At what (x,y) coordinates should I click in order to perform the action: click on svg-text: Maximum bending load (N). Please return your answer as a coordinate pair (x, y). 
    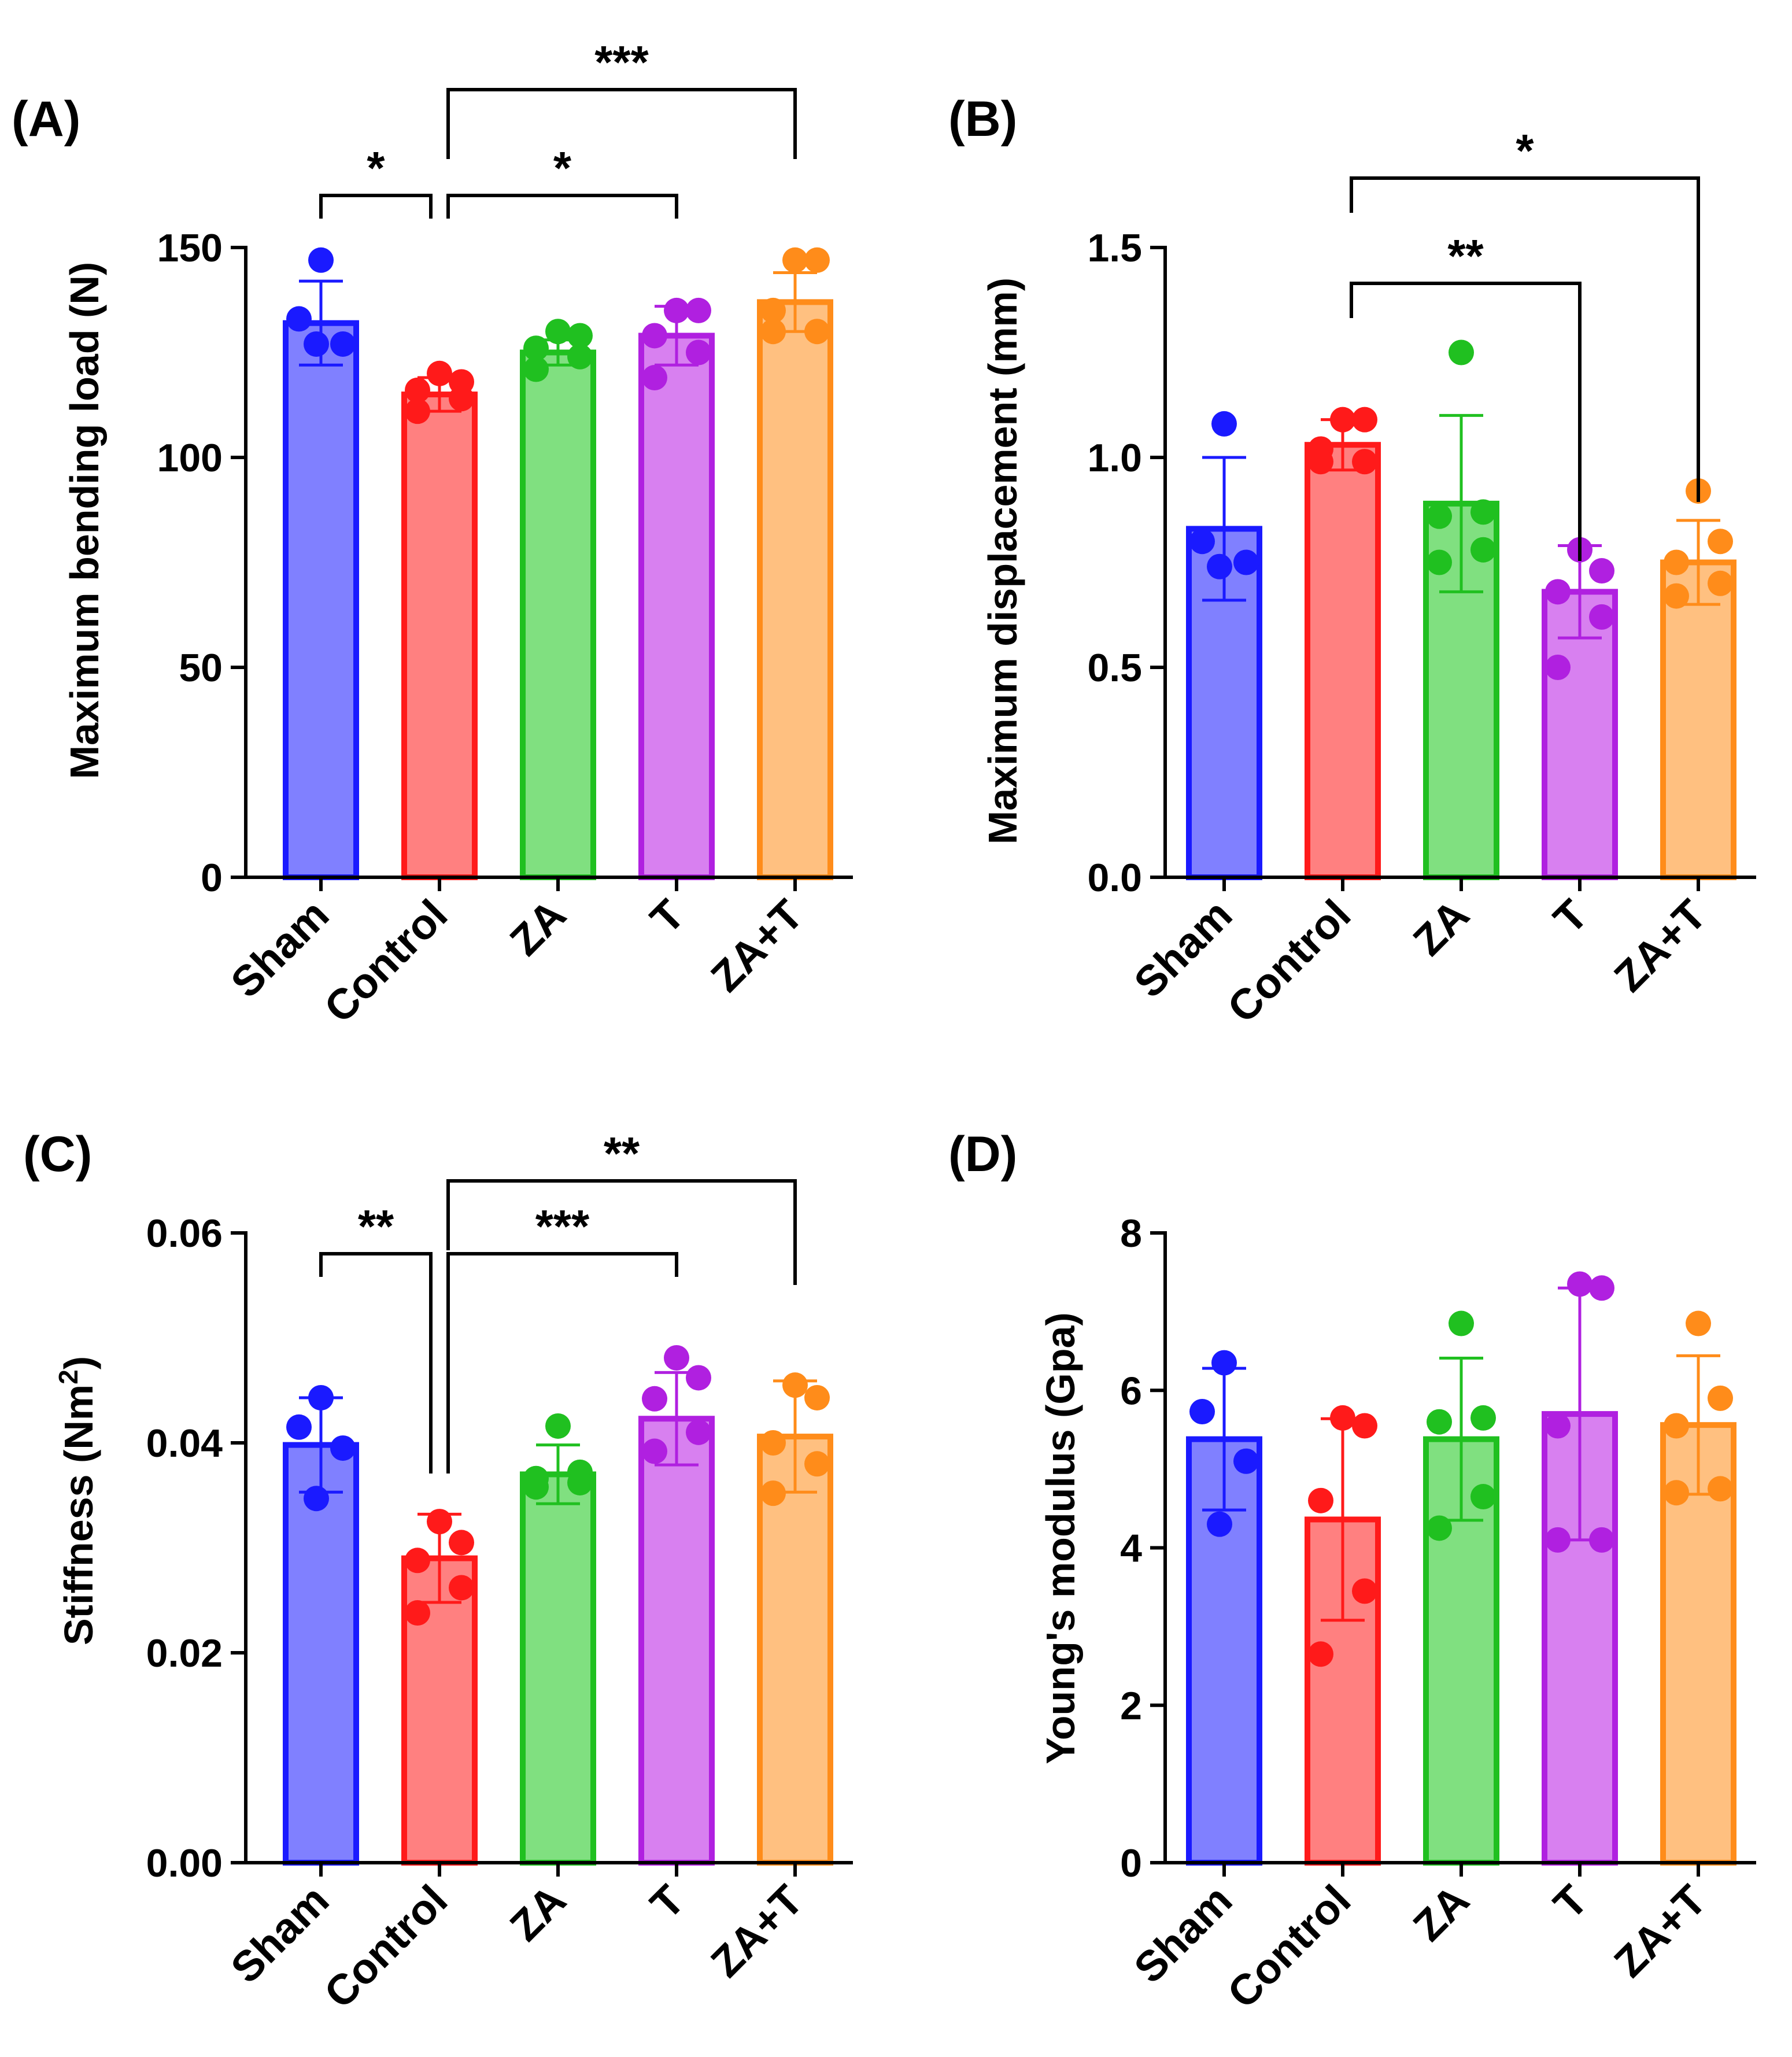
    Looking at the image, I should click on (84, 521).